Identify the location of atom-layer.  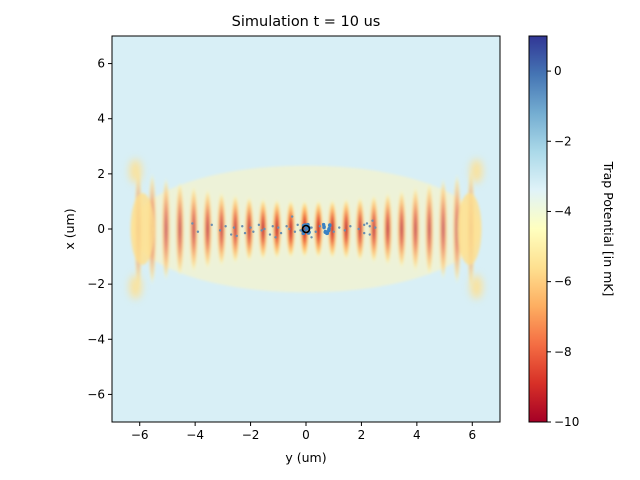
(284, 227).